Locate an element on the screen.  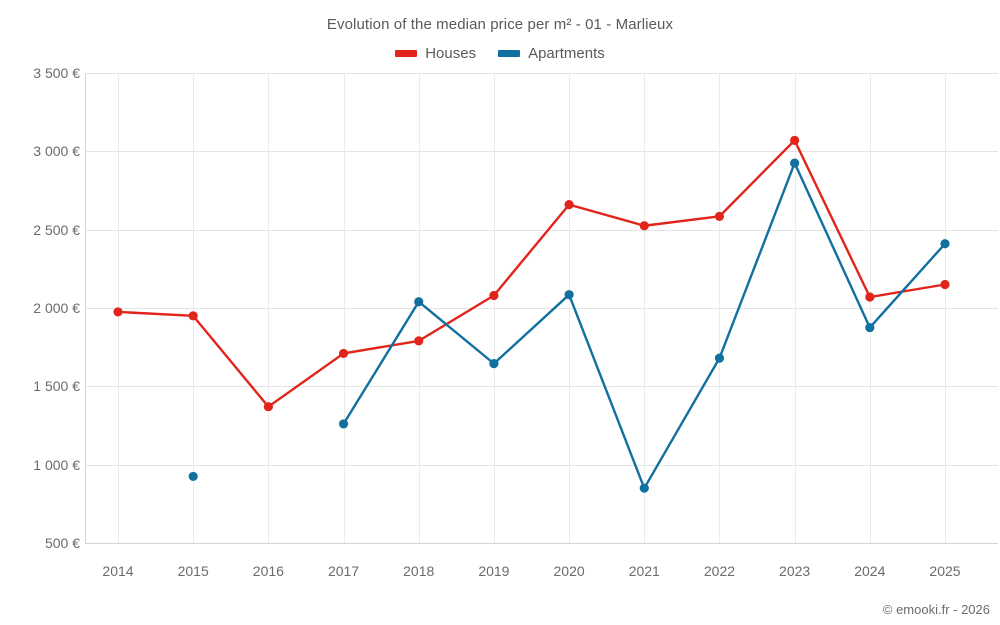
legend-swatch-apartments is located at coordinates (509, 53).